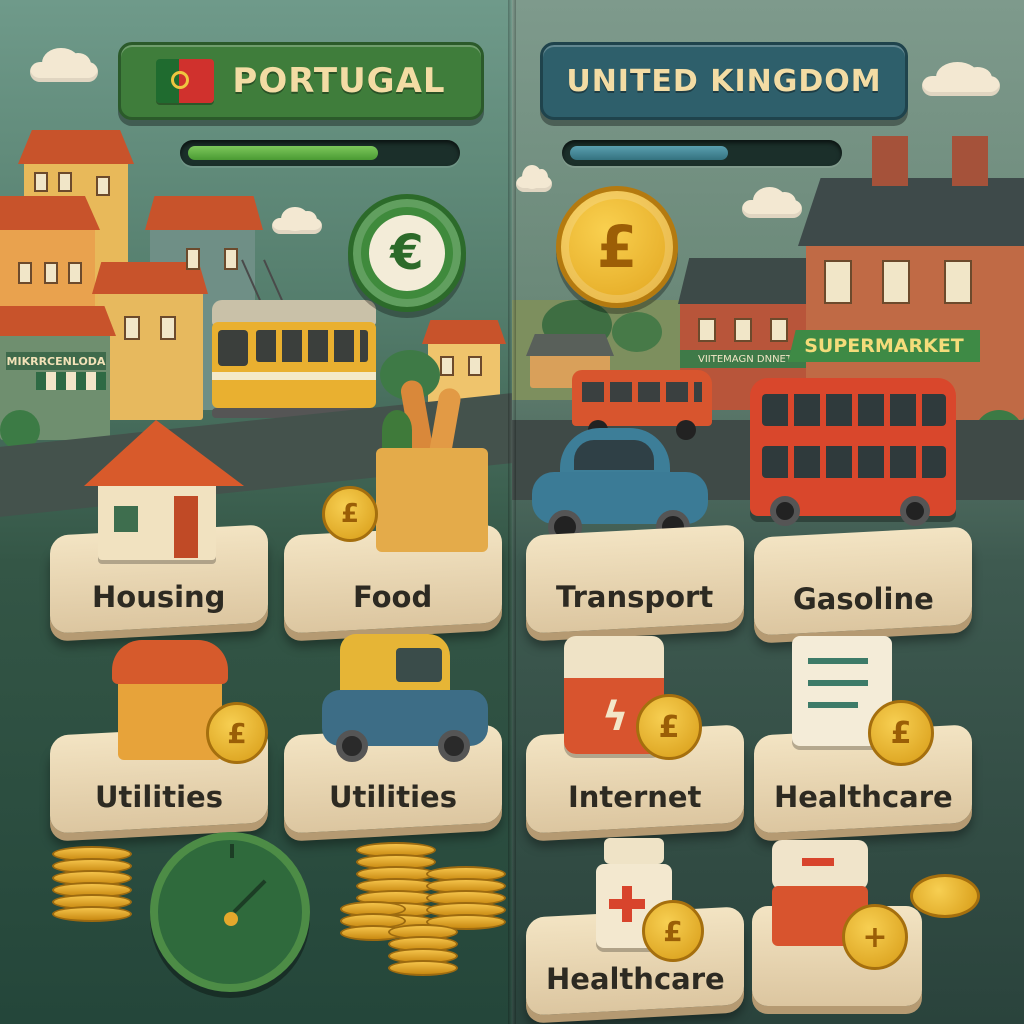 This screenshot has width=1024, height=1024. What do you see at coordinates (230, 912) in the screenshot?
I see `gauge-icon` at bounding box center [230, 912].